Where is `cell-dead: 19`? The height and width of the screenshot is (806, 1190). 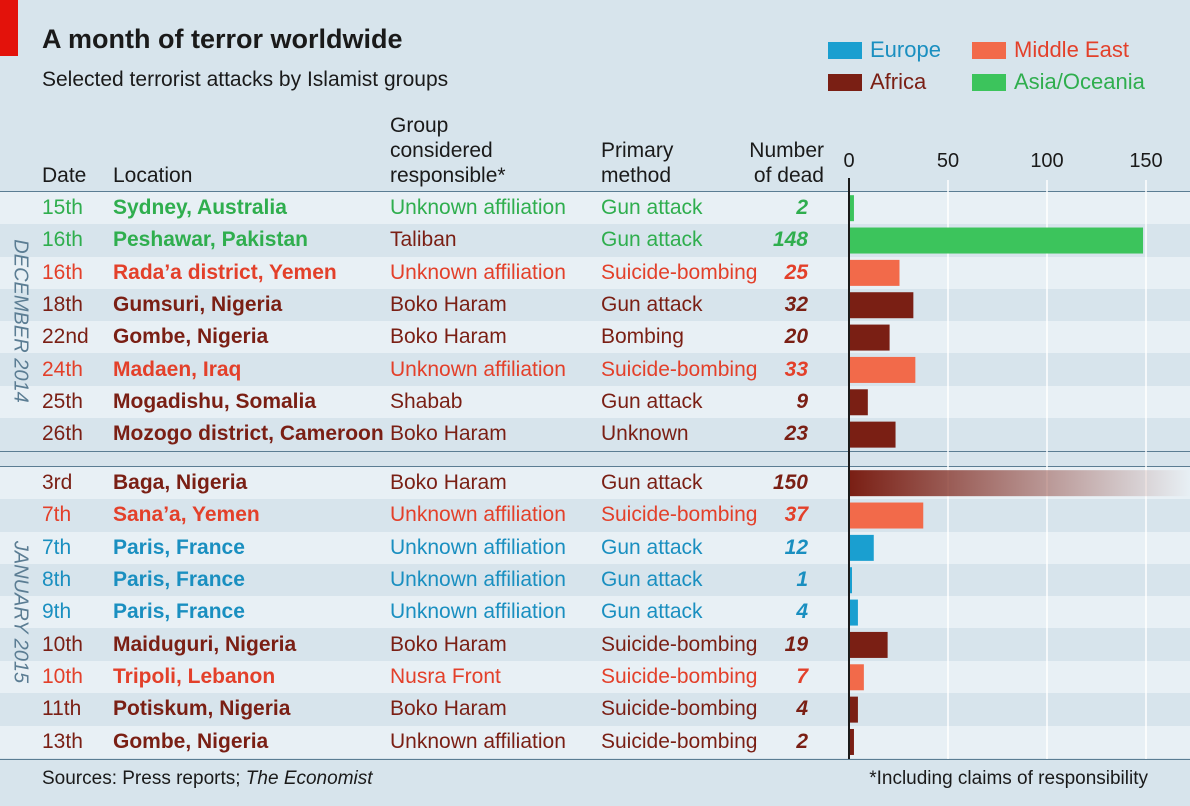 cell-dead: 19 is located at coordinates (796, 644).